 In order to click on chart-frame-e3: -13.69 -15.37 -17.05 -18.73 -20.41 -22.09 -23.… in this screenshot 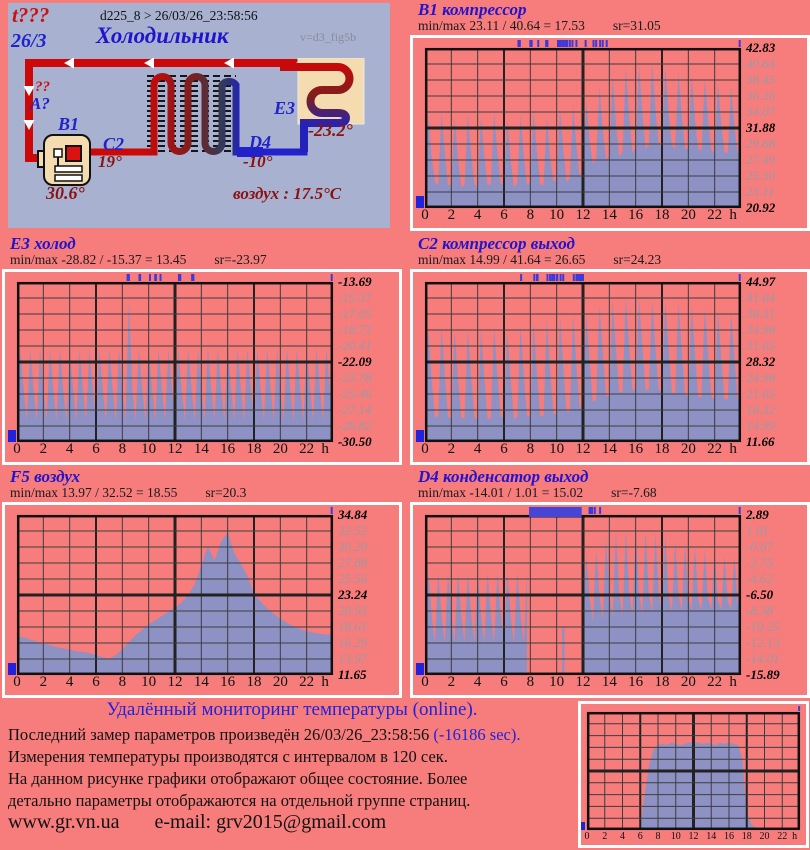, I will do `click(202, 367)`.